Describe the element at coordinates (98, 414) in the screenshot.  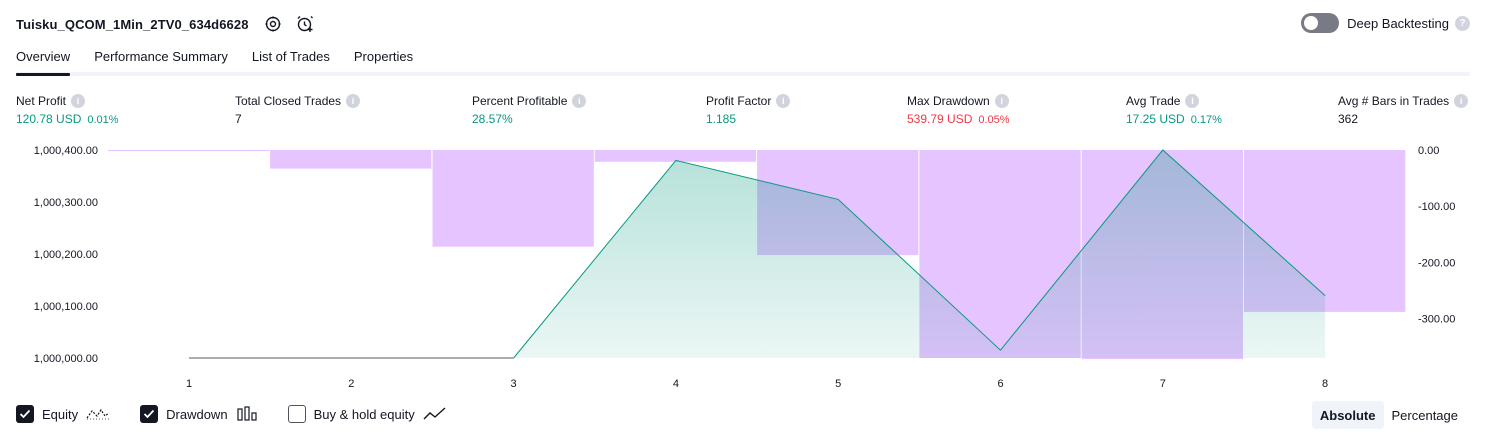
I see `equity-line-icon` at that location.